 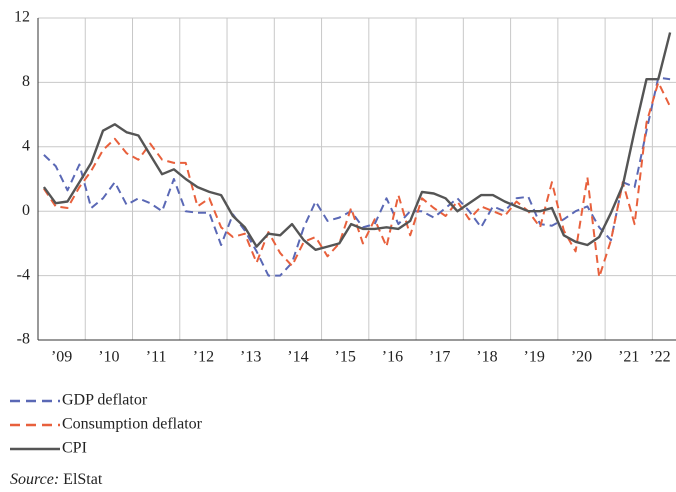 I want to click on x-tick-label: ’22, so click(x=659, y=357).